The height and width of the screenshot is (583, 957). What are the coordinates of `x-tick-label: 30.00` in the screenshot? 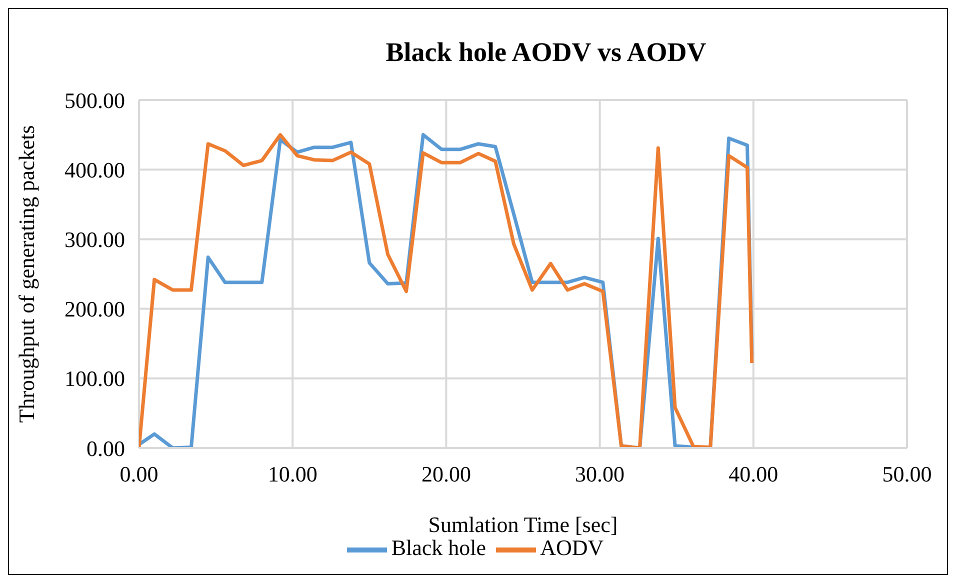 It's located at (600, 474).